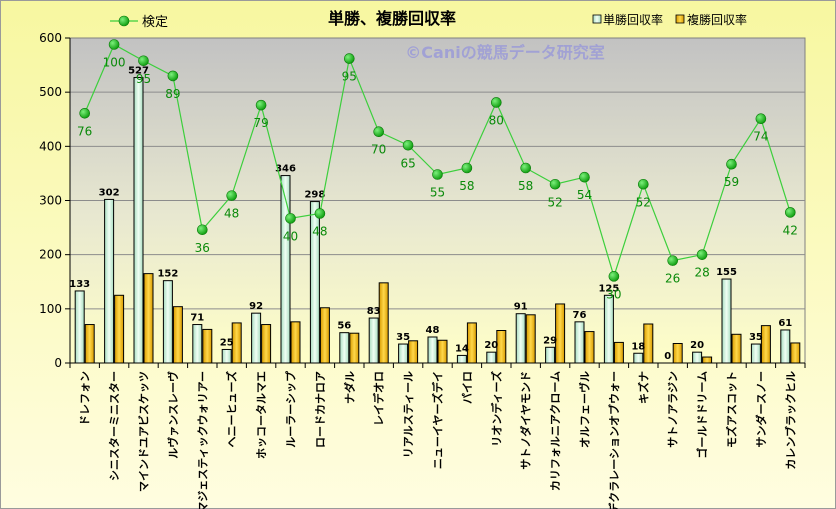  Describe the element at coordinates (50, 146) in the screenshot. I see `y-tick-label: 400` at that location.